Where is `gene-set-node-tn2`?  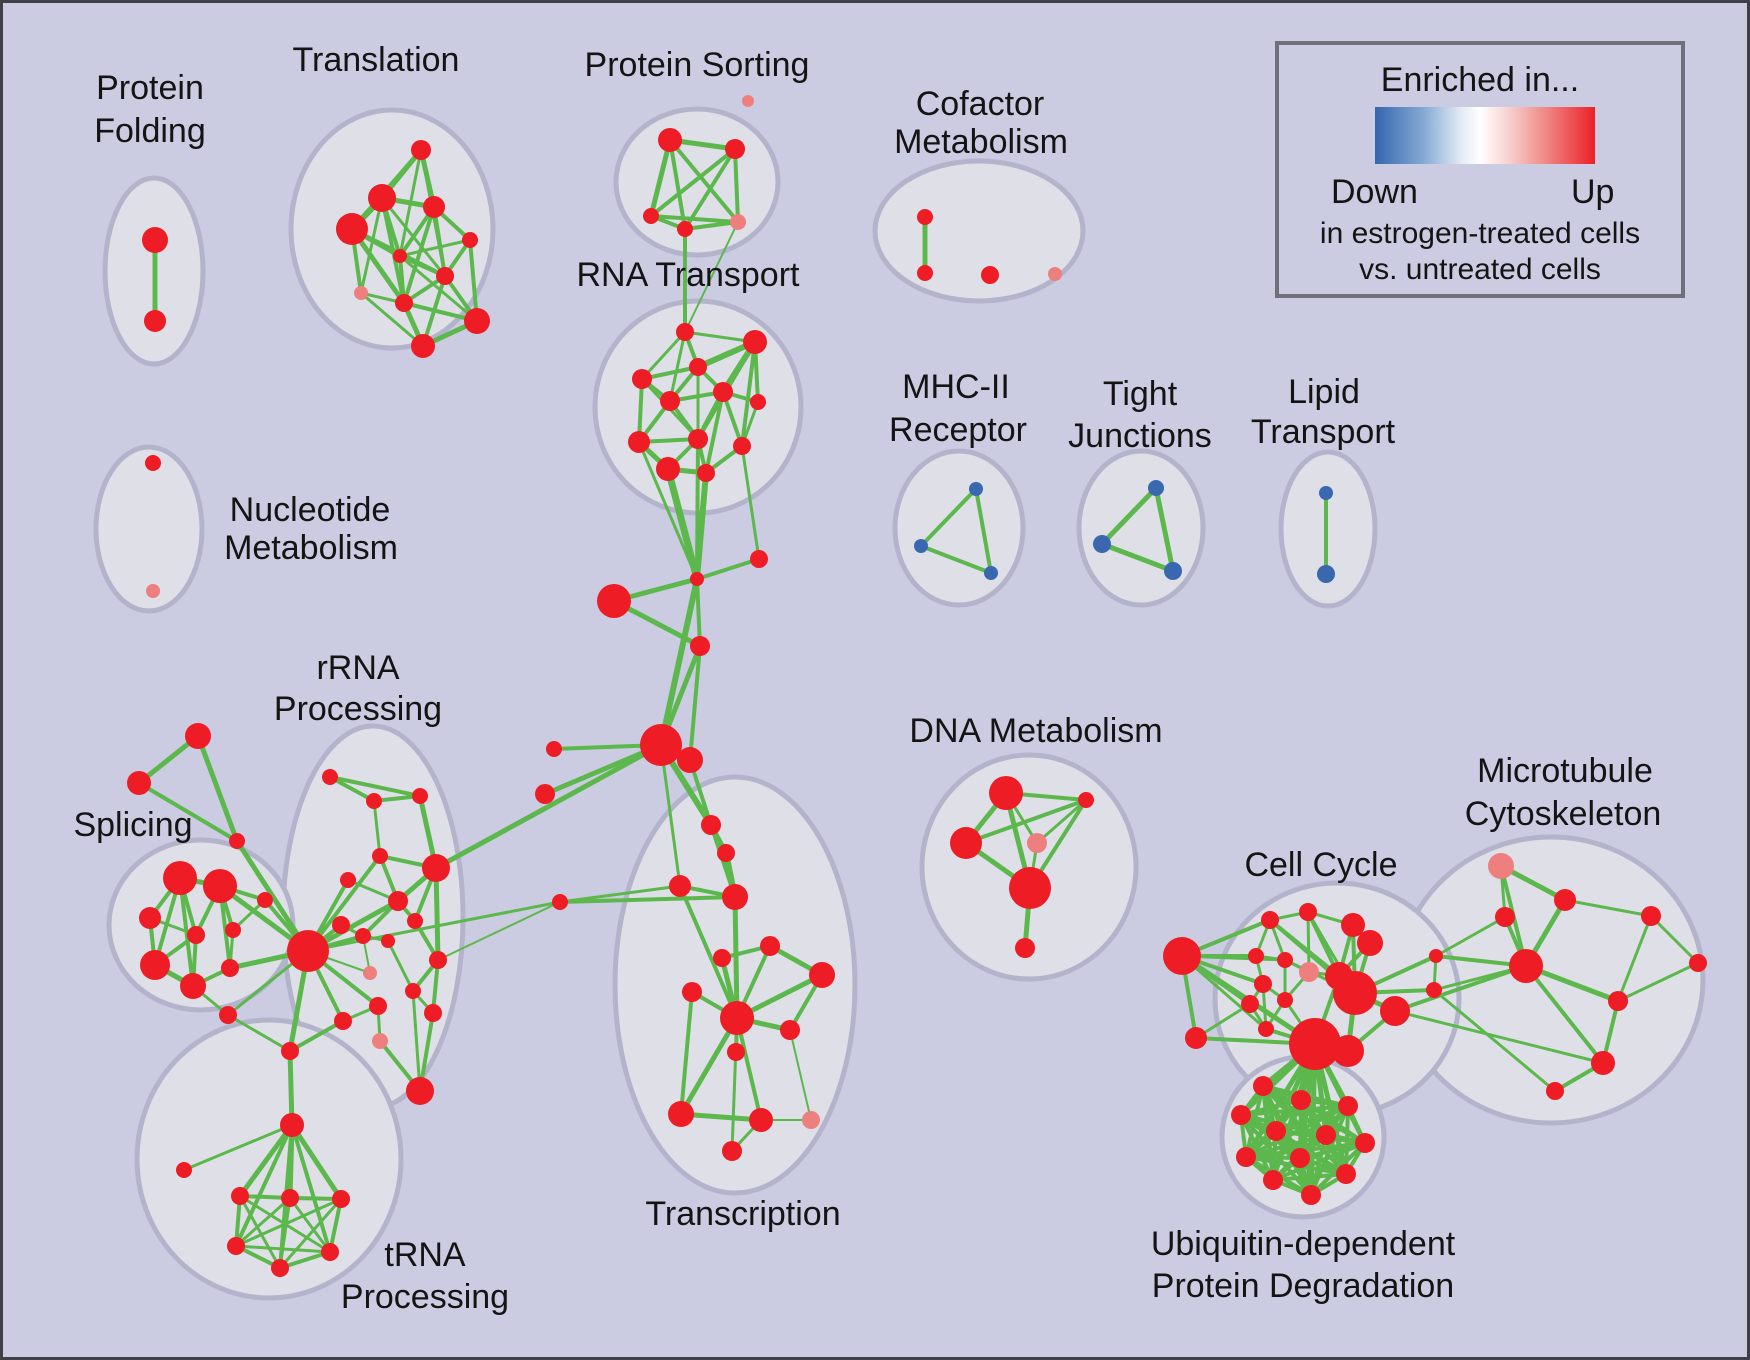 gene-set-node-tn2 is located at coordinates (292, 1125).